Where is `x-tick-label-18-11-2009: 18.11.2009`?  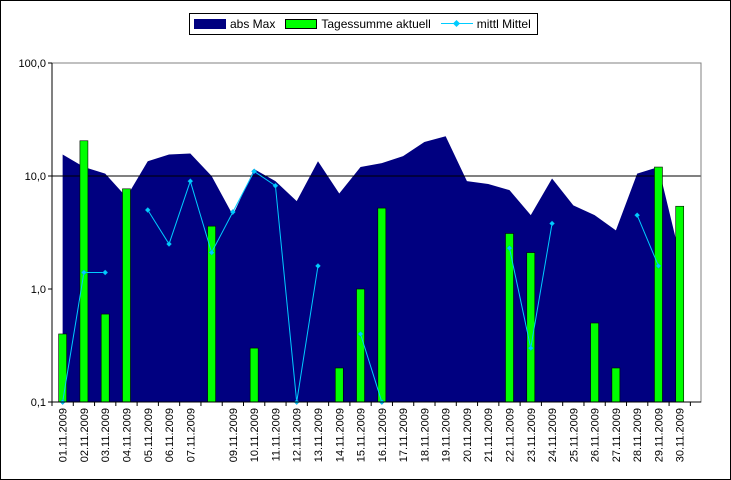
x-tick-label-18-11-2009: 18.11.2009 is located at coordinates (425, 435).